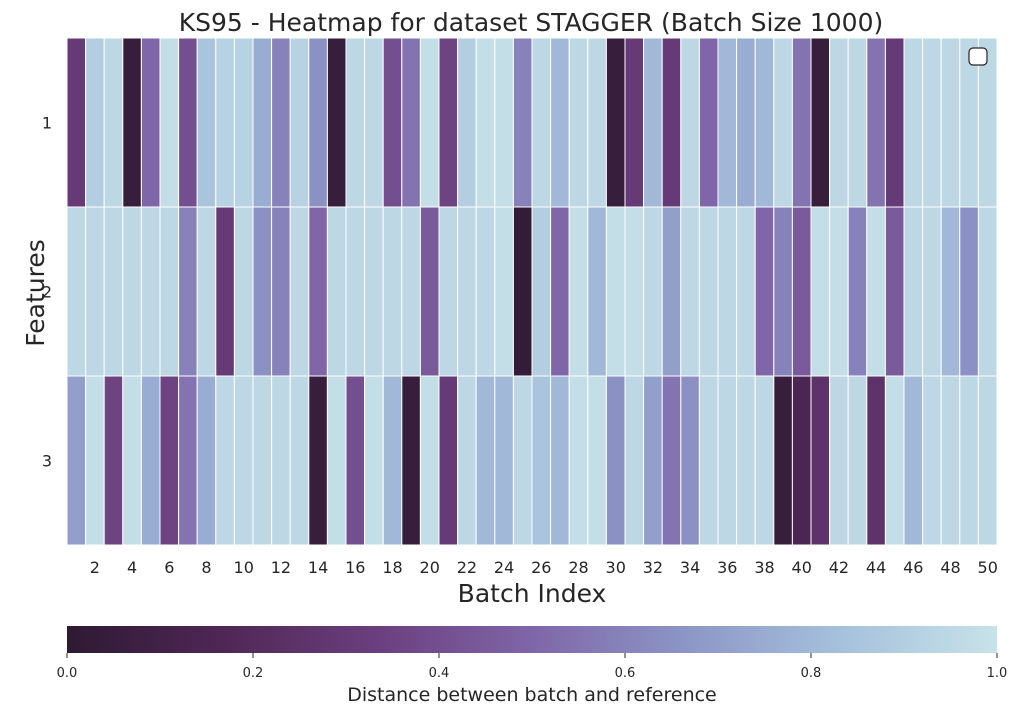 This screenshot has height=716, width=1017. What do you see at coordinates (467, 567) in the screenshot?
I see `x-tick-label: 22` at bounding box center [467, 567].